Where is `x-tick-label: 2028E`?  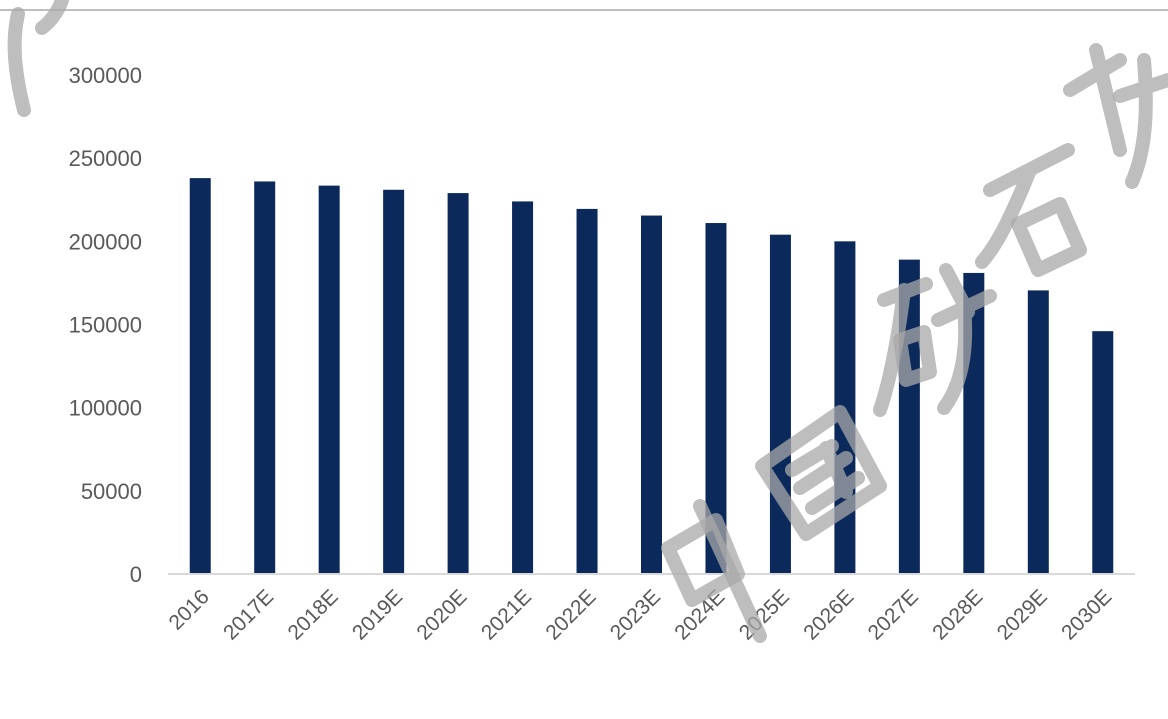
x-tick-label: 2028E is located at coordinates (957, 614).